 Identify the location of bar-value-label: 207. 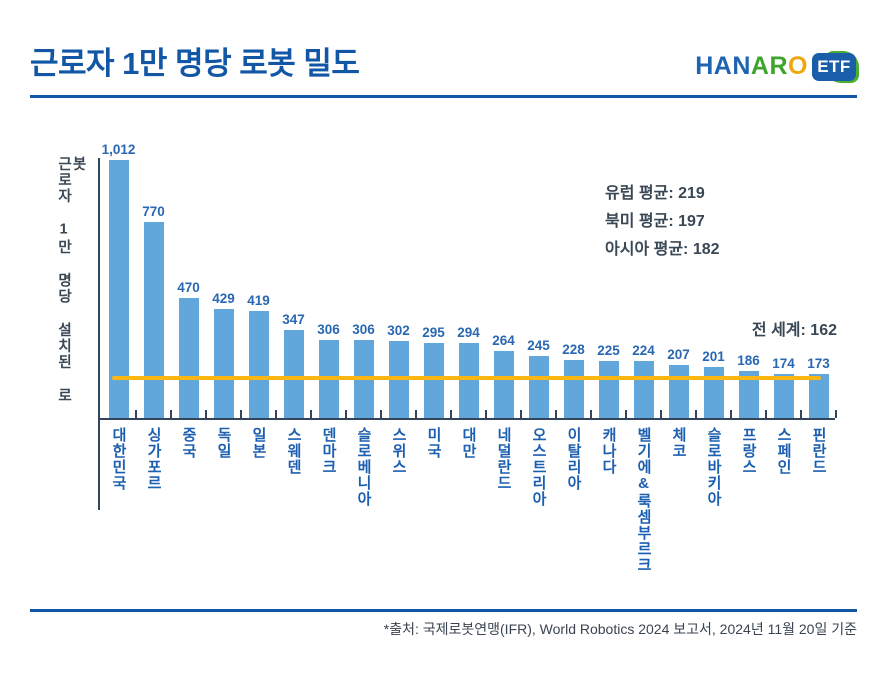
(678, 354).